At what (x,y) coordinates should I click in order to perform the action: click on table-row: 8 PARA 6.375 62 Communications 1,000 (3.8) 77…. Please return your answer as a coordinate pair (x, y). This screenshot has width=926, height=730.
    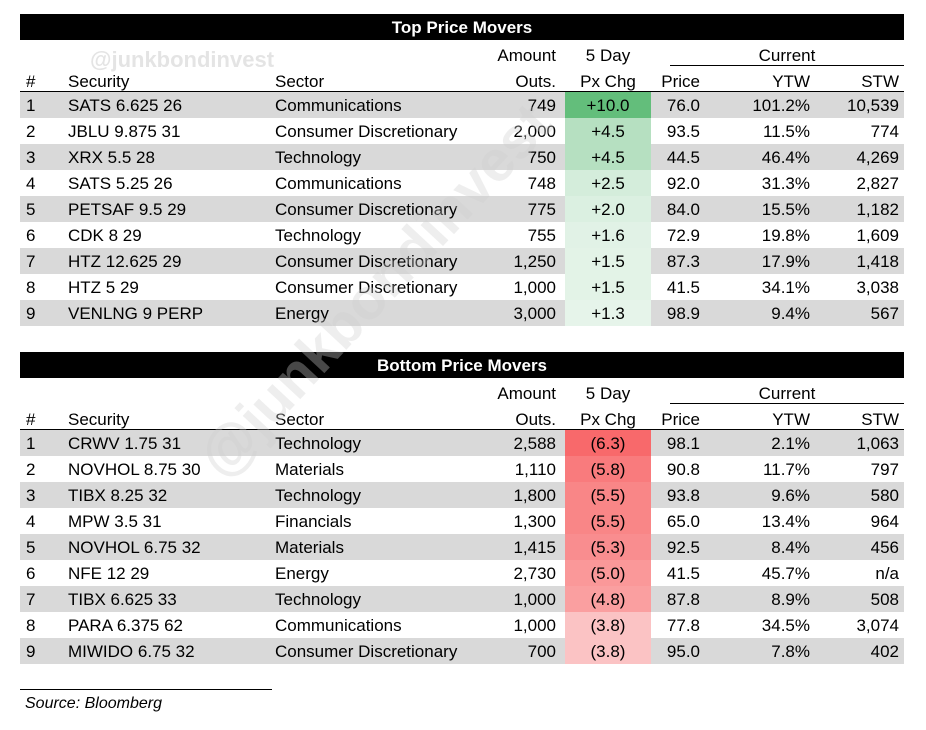
    Looking at the image, I should click on (462, 625).